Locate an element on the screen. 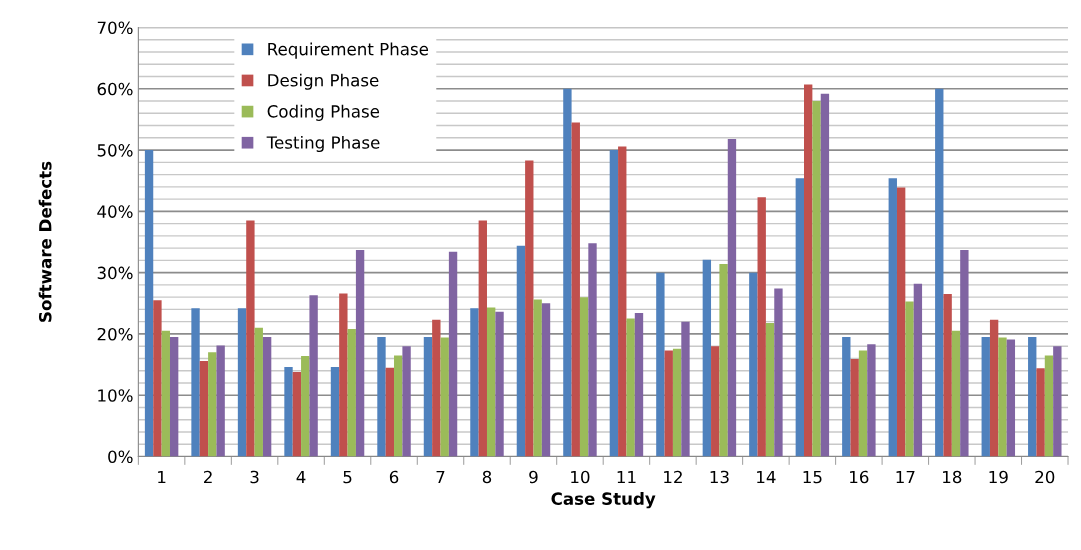  y-tick-label: 10% is located at coordinates (115, 395).